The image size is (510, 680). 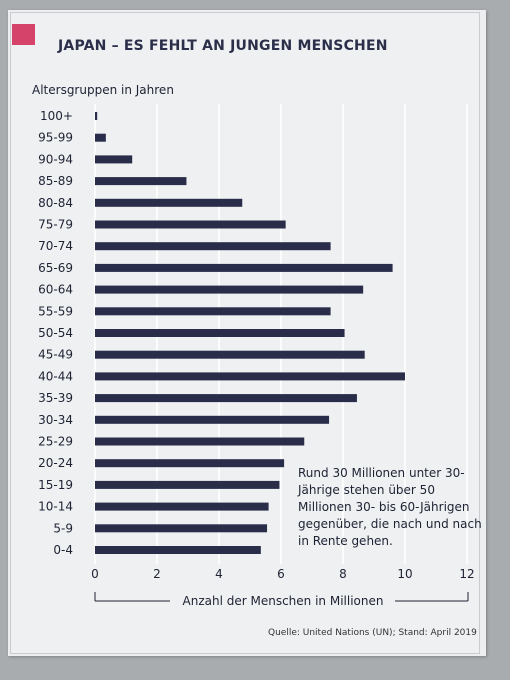 What do you see at coordinates (55, 355) in the screenshot?
I see `category-label: 45-49` at bounding box center [55, 355].